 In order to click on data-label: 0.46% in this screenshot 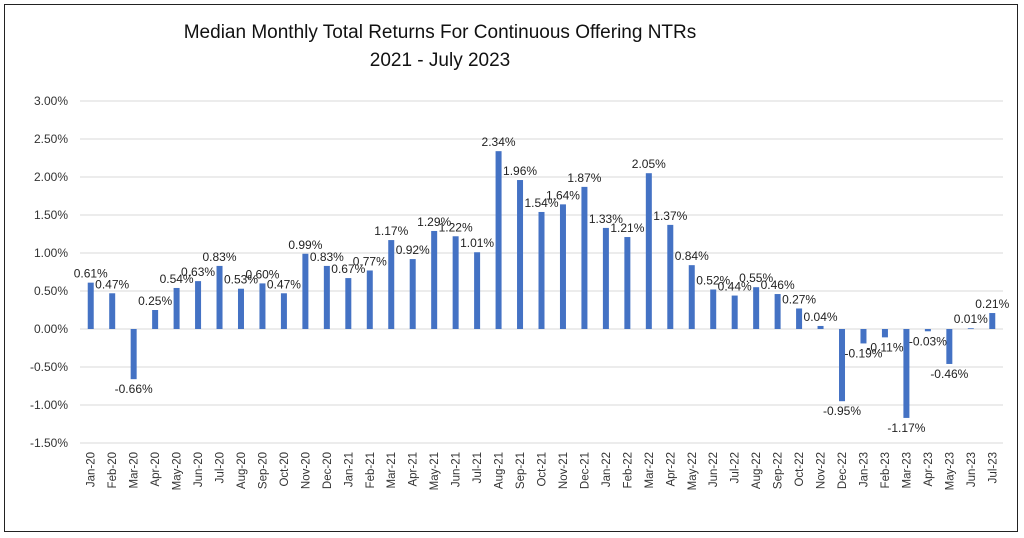, I will do `click(778, 285)`.